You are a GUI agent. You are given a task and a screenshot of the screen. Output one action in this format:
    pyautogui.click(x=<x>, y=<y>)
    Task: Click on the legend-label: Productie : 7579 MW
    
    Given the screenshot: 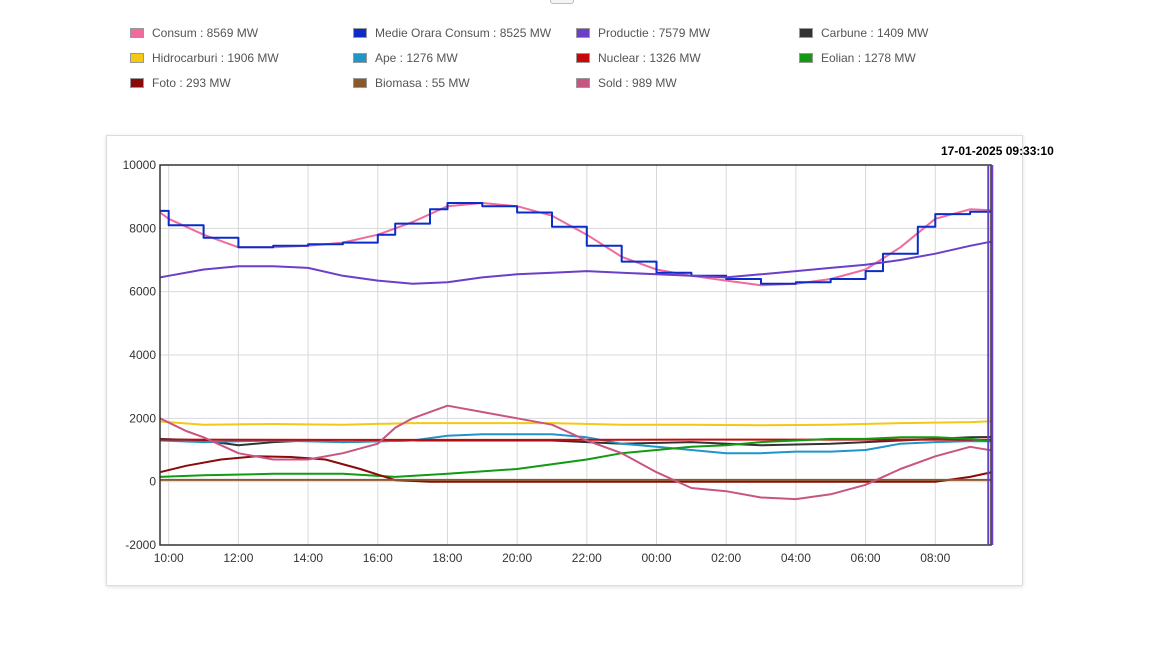 What is the action you would take?
    pyautogui.click(x=654, y=33)
    